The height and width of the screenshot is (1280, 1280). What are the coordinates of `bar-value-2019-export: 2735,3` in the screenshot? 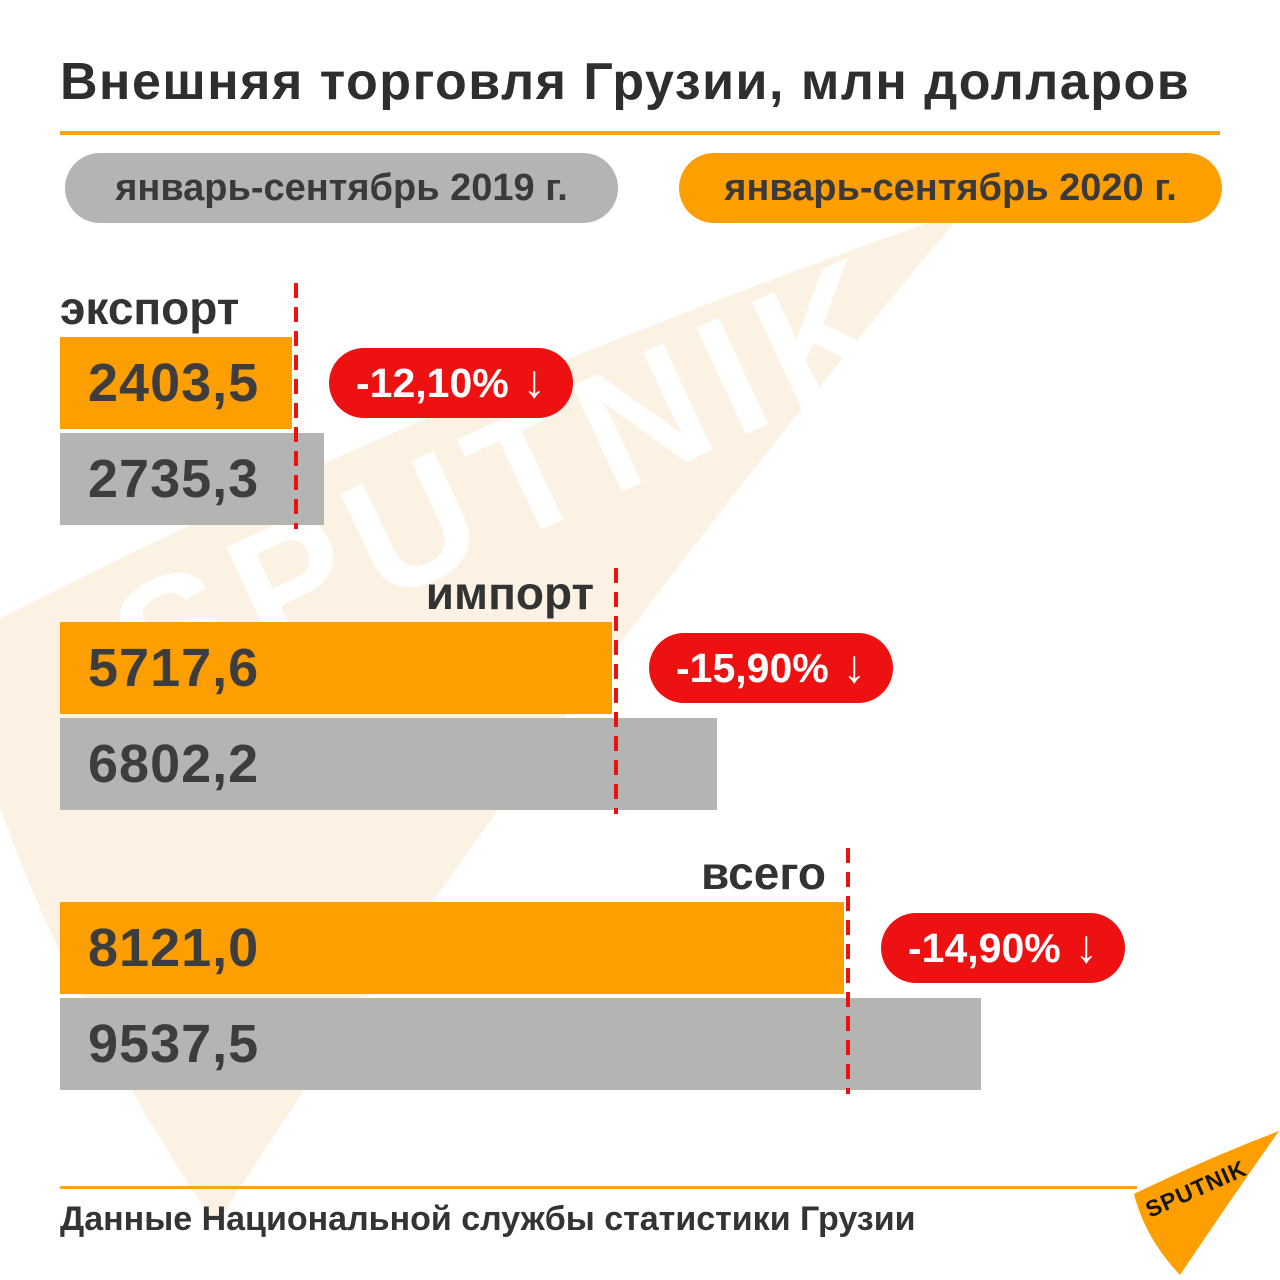 It's located at (174, 479).